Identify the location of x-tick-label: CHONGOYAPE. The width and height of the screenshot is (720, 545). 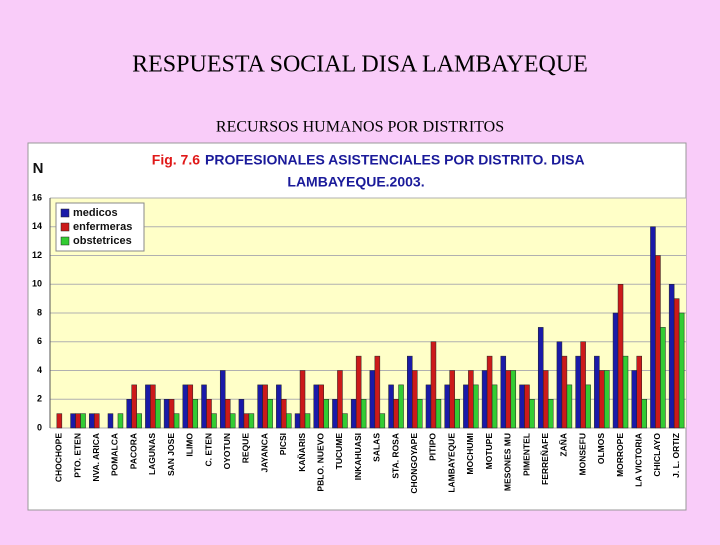
(414, 463).